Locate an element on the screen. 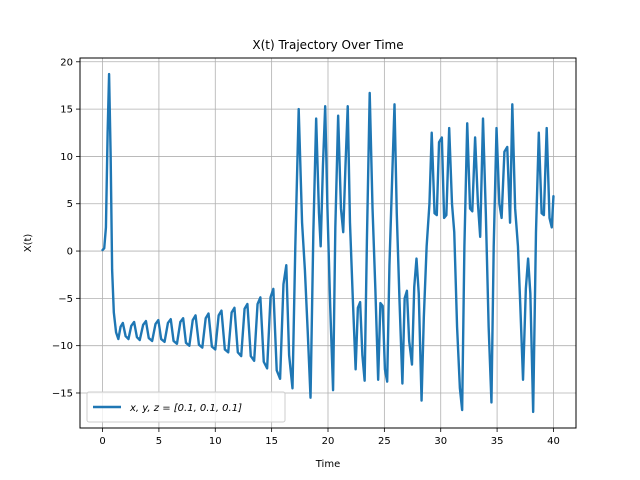 Image resolution: width=640 pixels, height=480 pixels. x-tick-label-1: 5 is located at coordinates (159, 441).